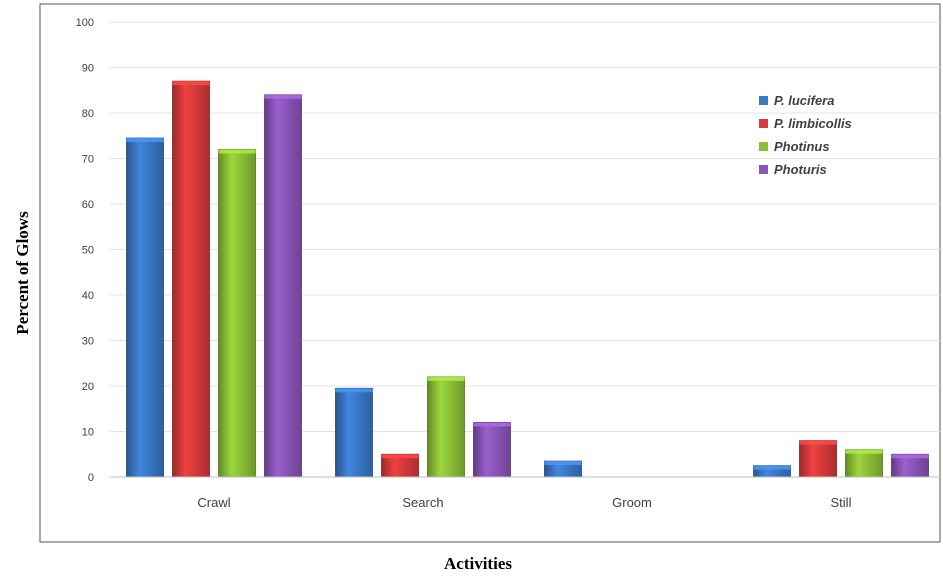  I want to click on y-tick-label: 40, so click(88, 296).